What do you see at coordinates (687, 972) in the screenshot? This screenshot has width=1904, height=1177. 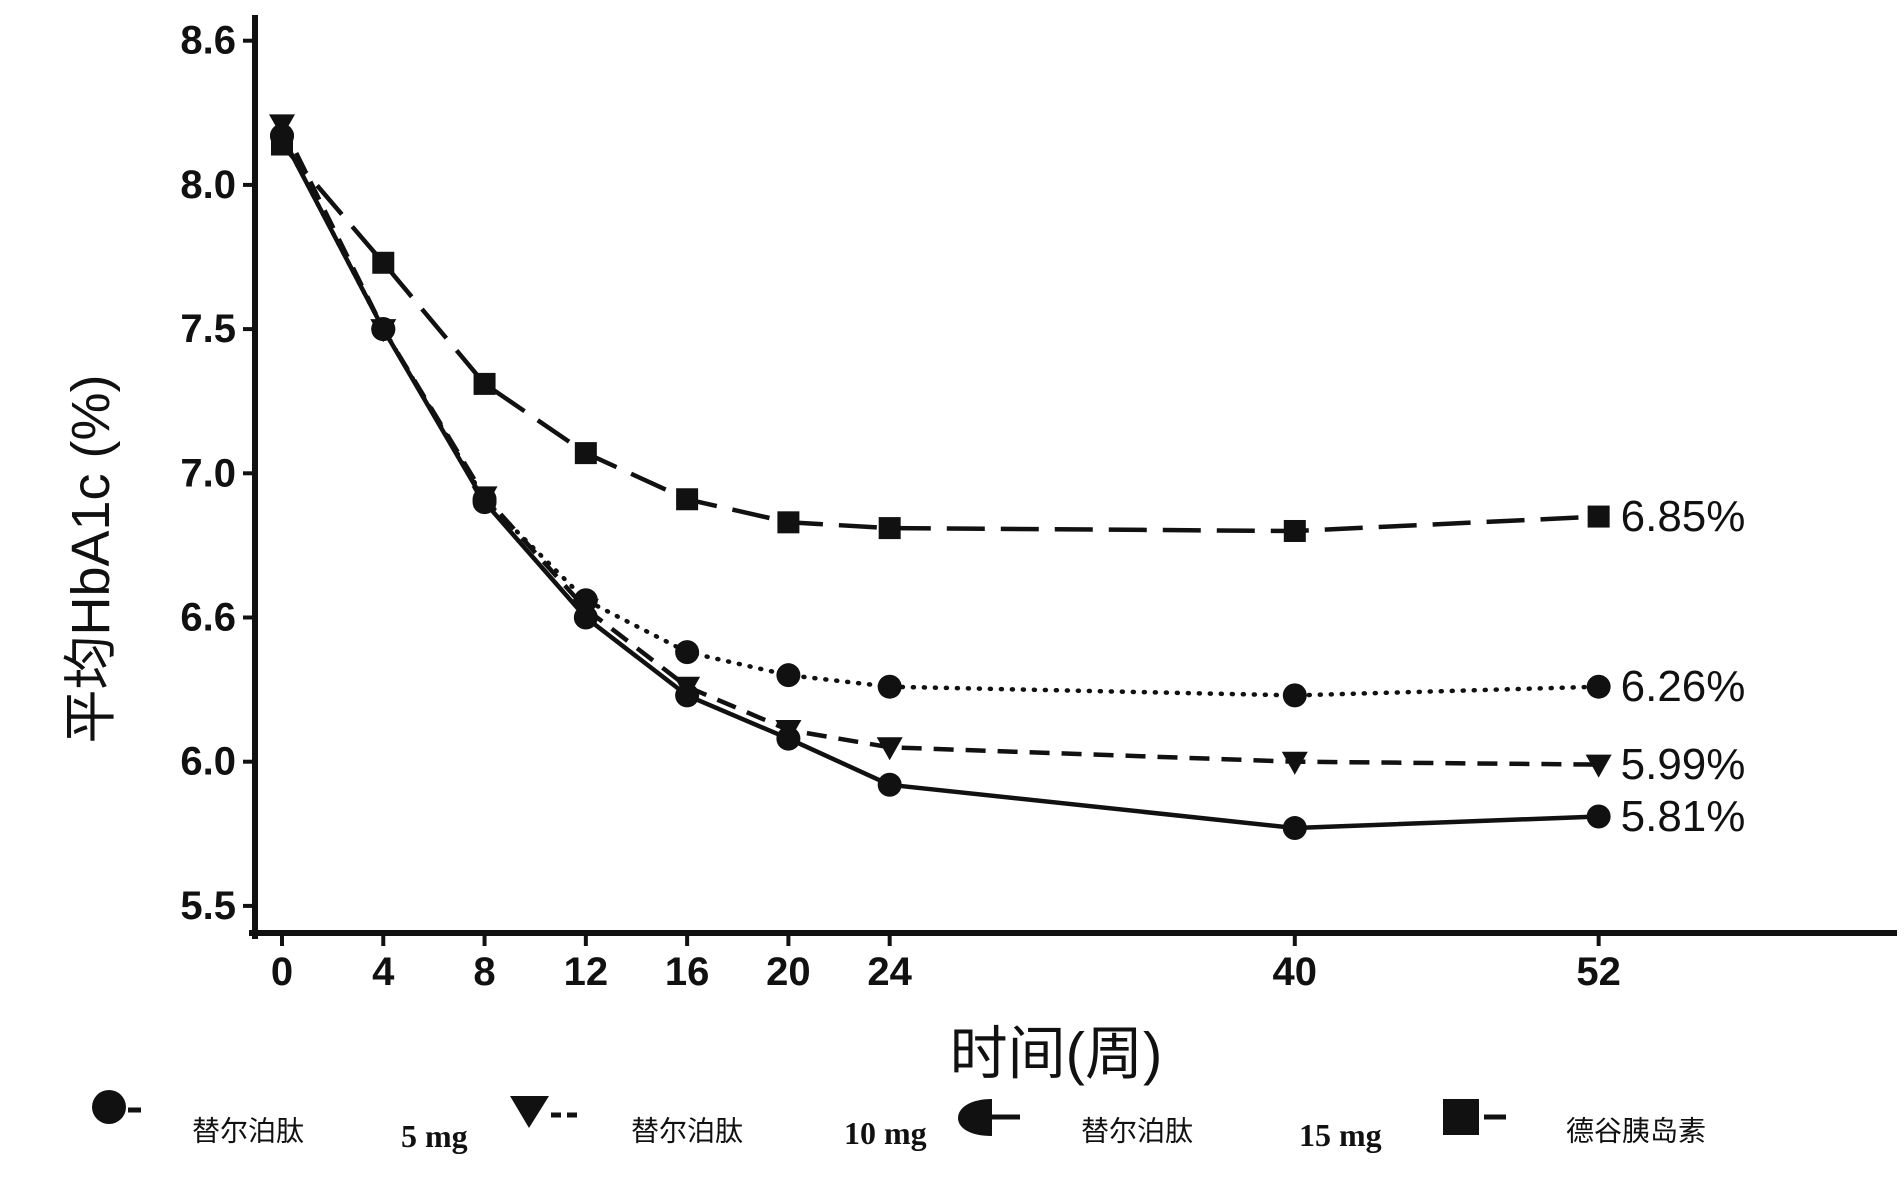 I see `x-tick-label: 16` at bounding box center [687, 972].